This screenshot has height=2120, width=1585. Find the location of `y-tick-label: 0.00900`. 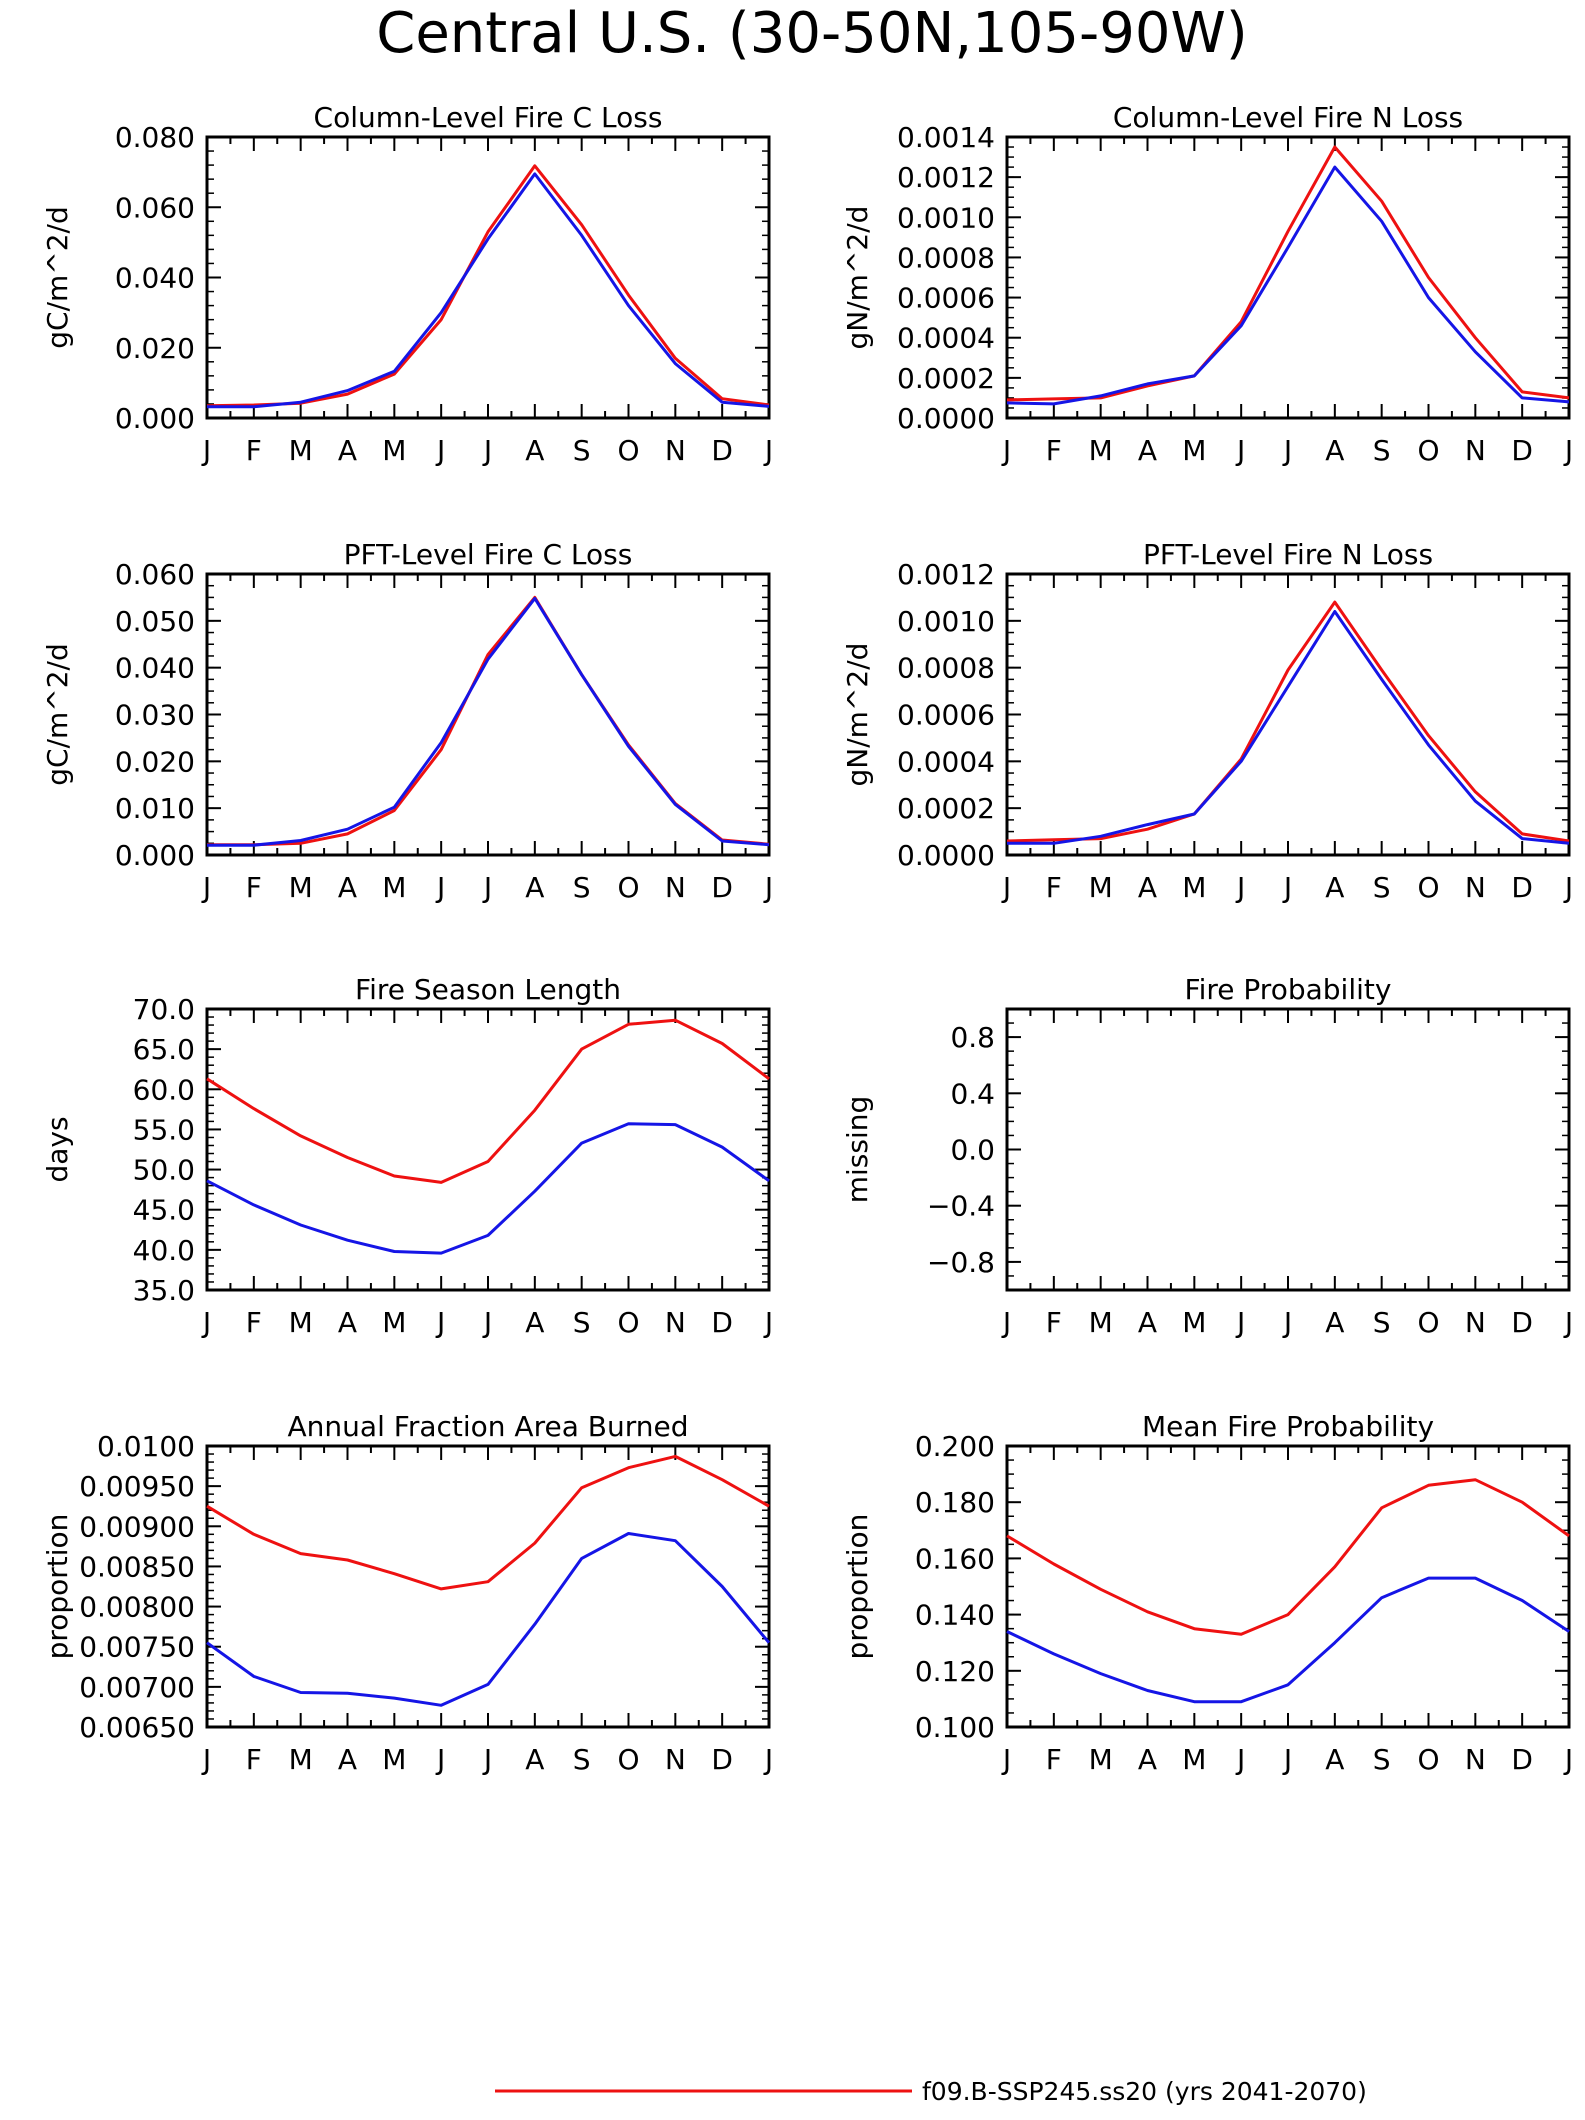

y-tick-label: 0.00900 is located at coordinates (137, 1526).